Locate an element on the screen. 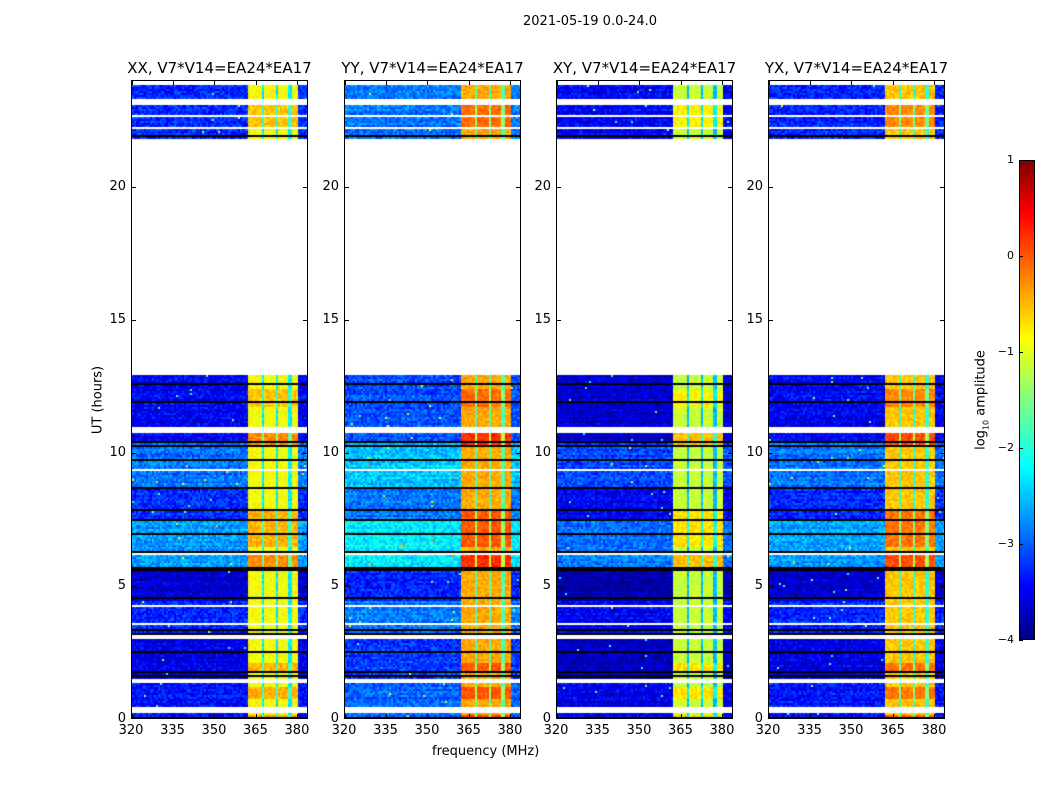 The width and height of the screenshot is (1050, 800). panel-title: YX, V7*V14=EA24*EA17 is located at coordinates (856, 68).